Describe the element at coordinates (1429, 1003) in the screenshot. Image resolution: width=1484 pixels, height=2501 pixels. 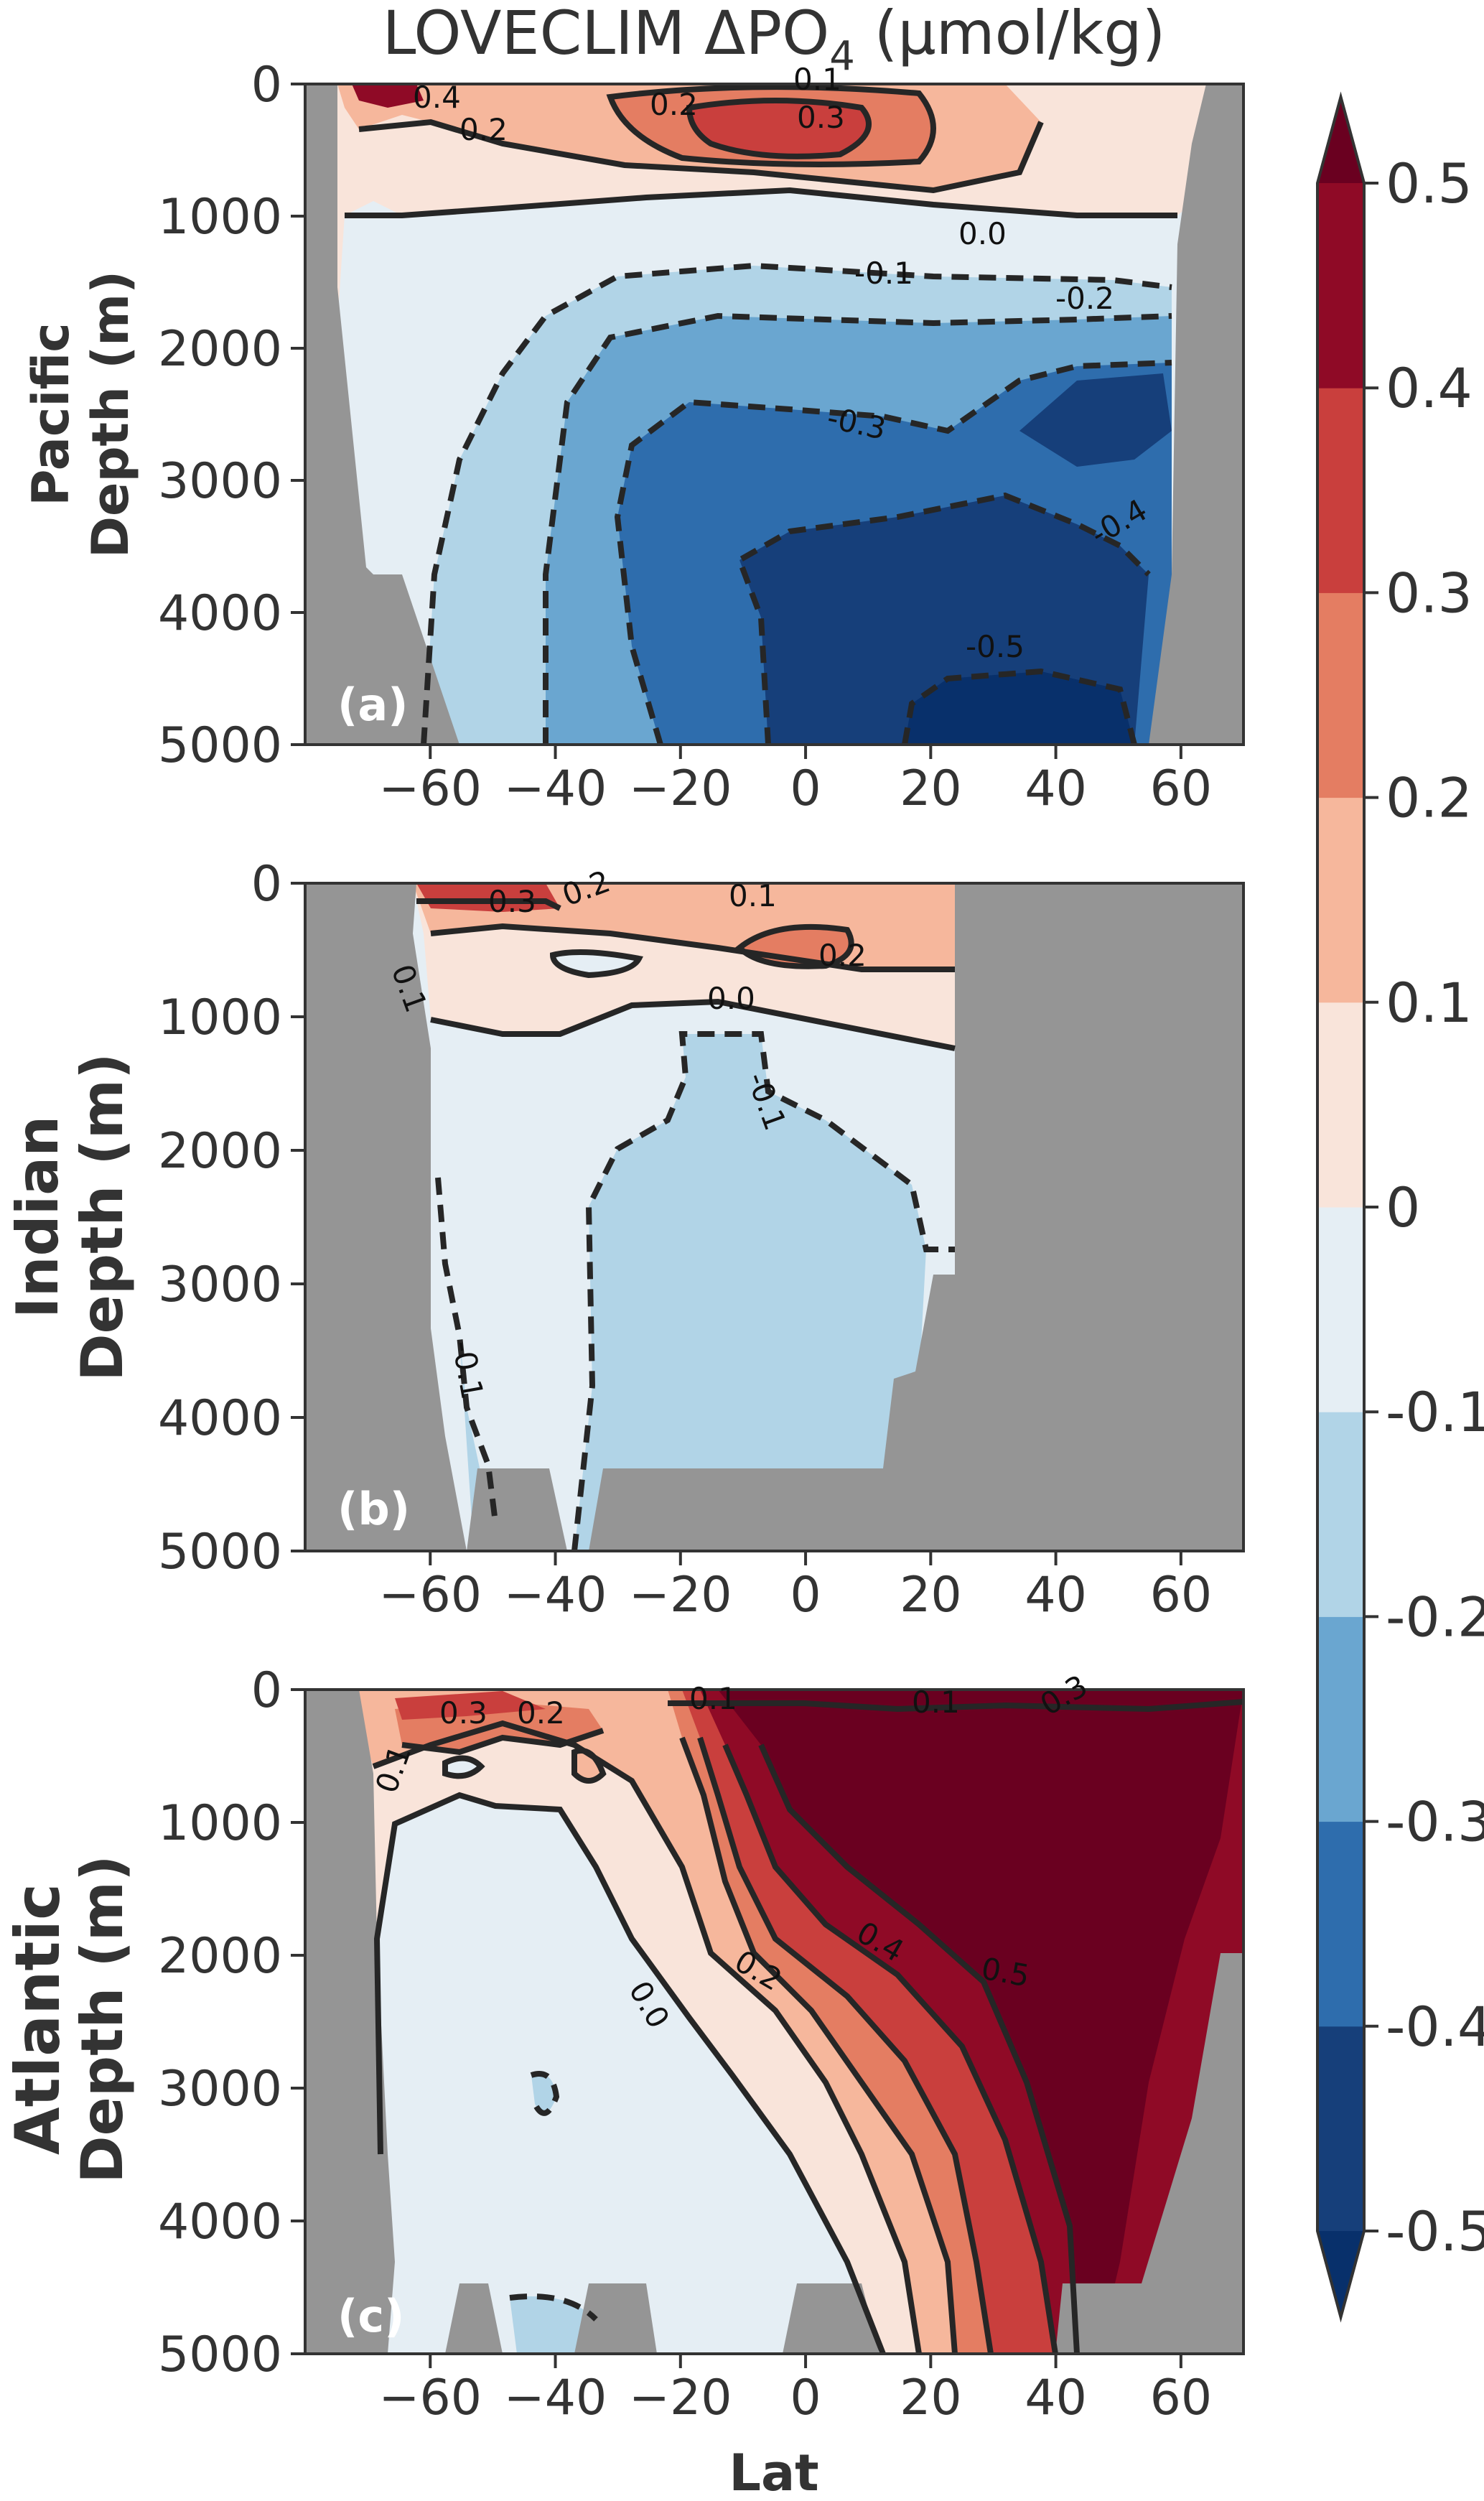
I see `colorbar-tick-label: 0.1` at that location.